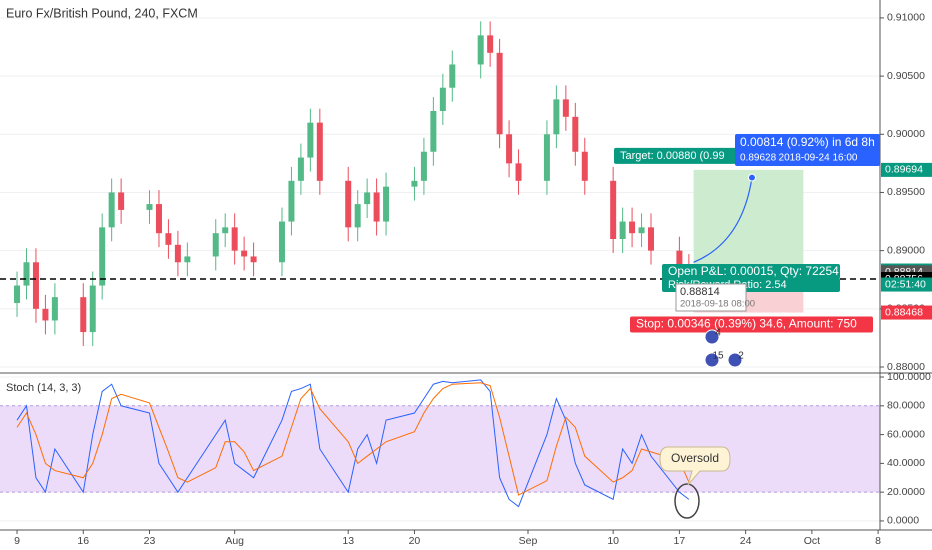  Describe the element at coordinates (807, 142) in the screenshot. I see `projection-headline: 0.00814 (0.92%) in 6d 8h` at that location.